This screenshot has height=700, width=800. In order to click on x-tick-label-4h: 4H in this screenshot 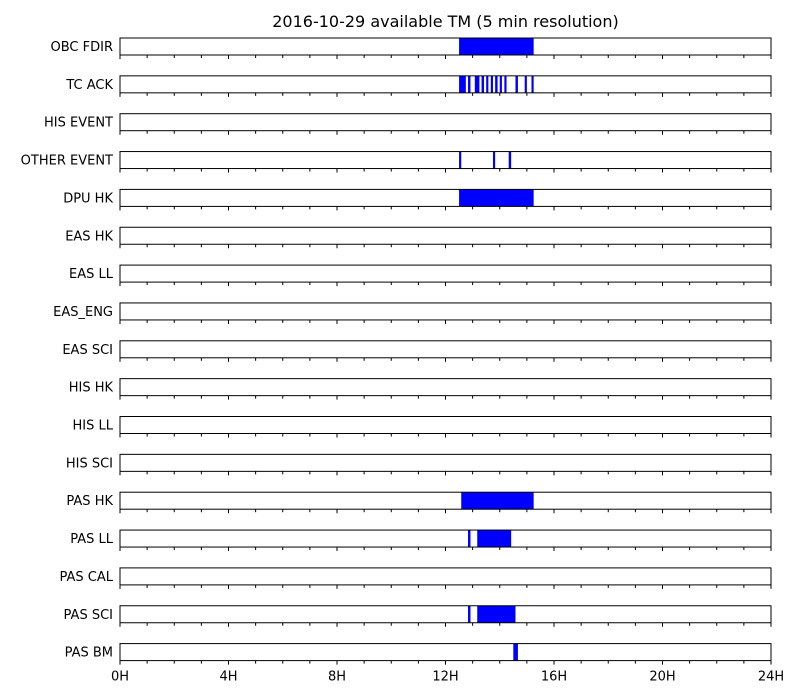, I will do `click(228, 677)`.